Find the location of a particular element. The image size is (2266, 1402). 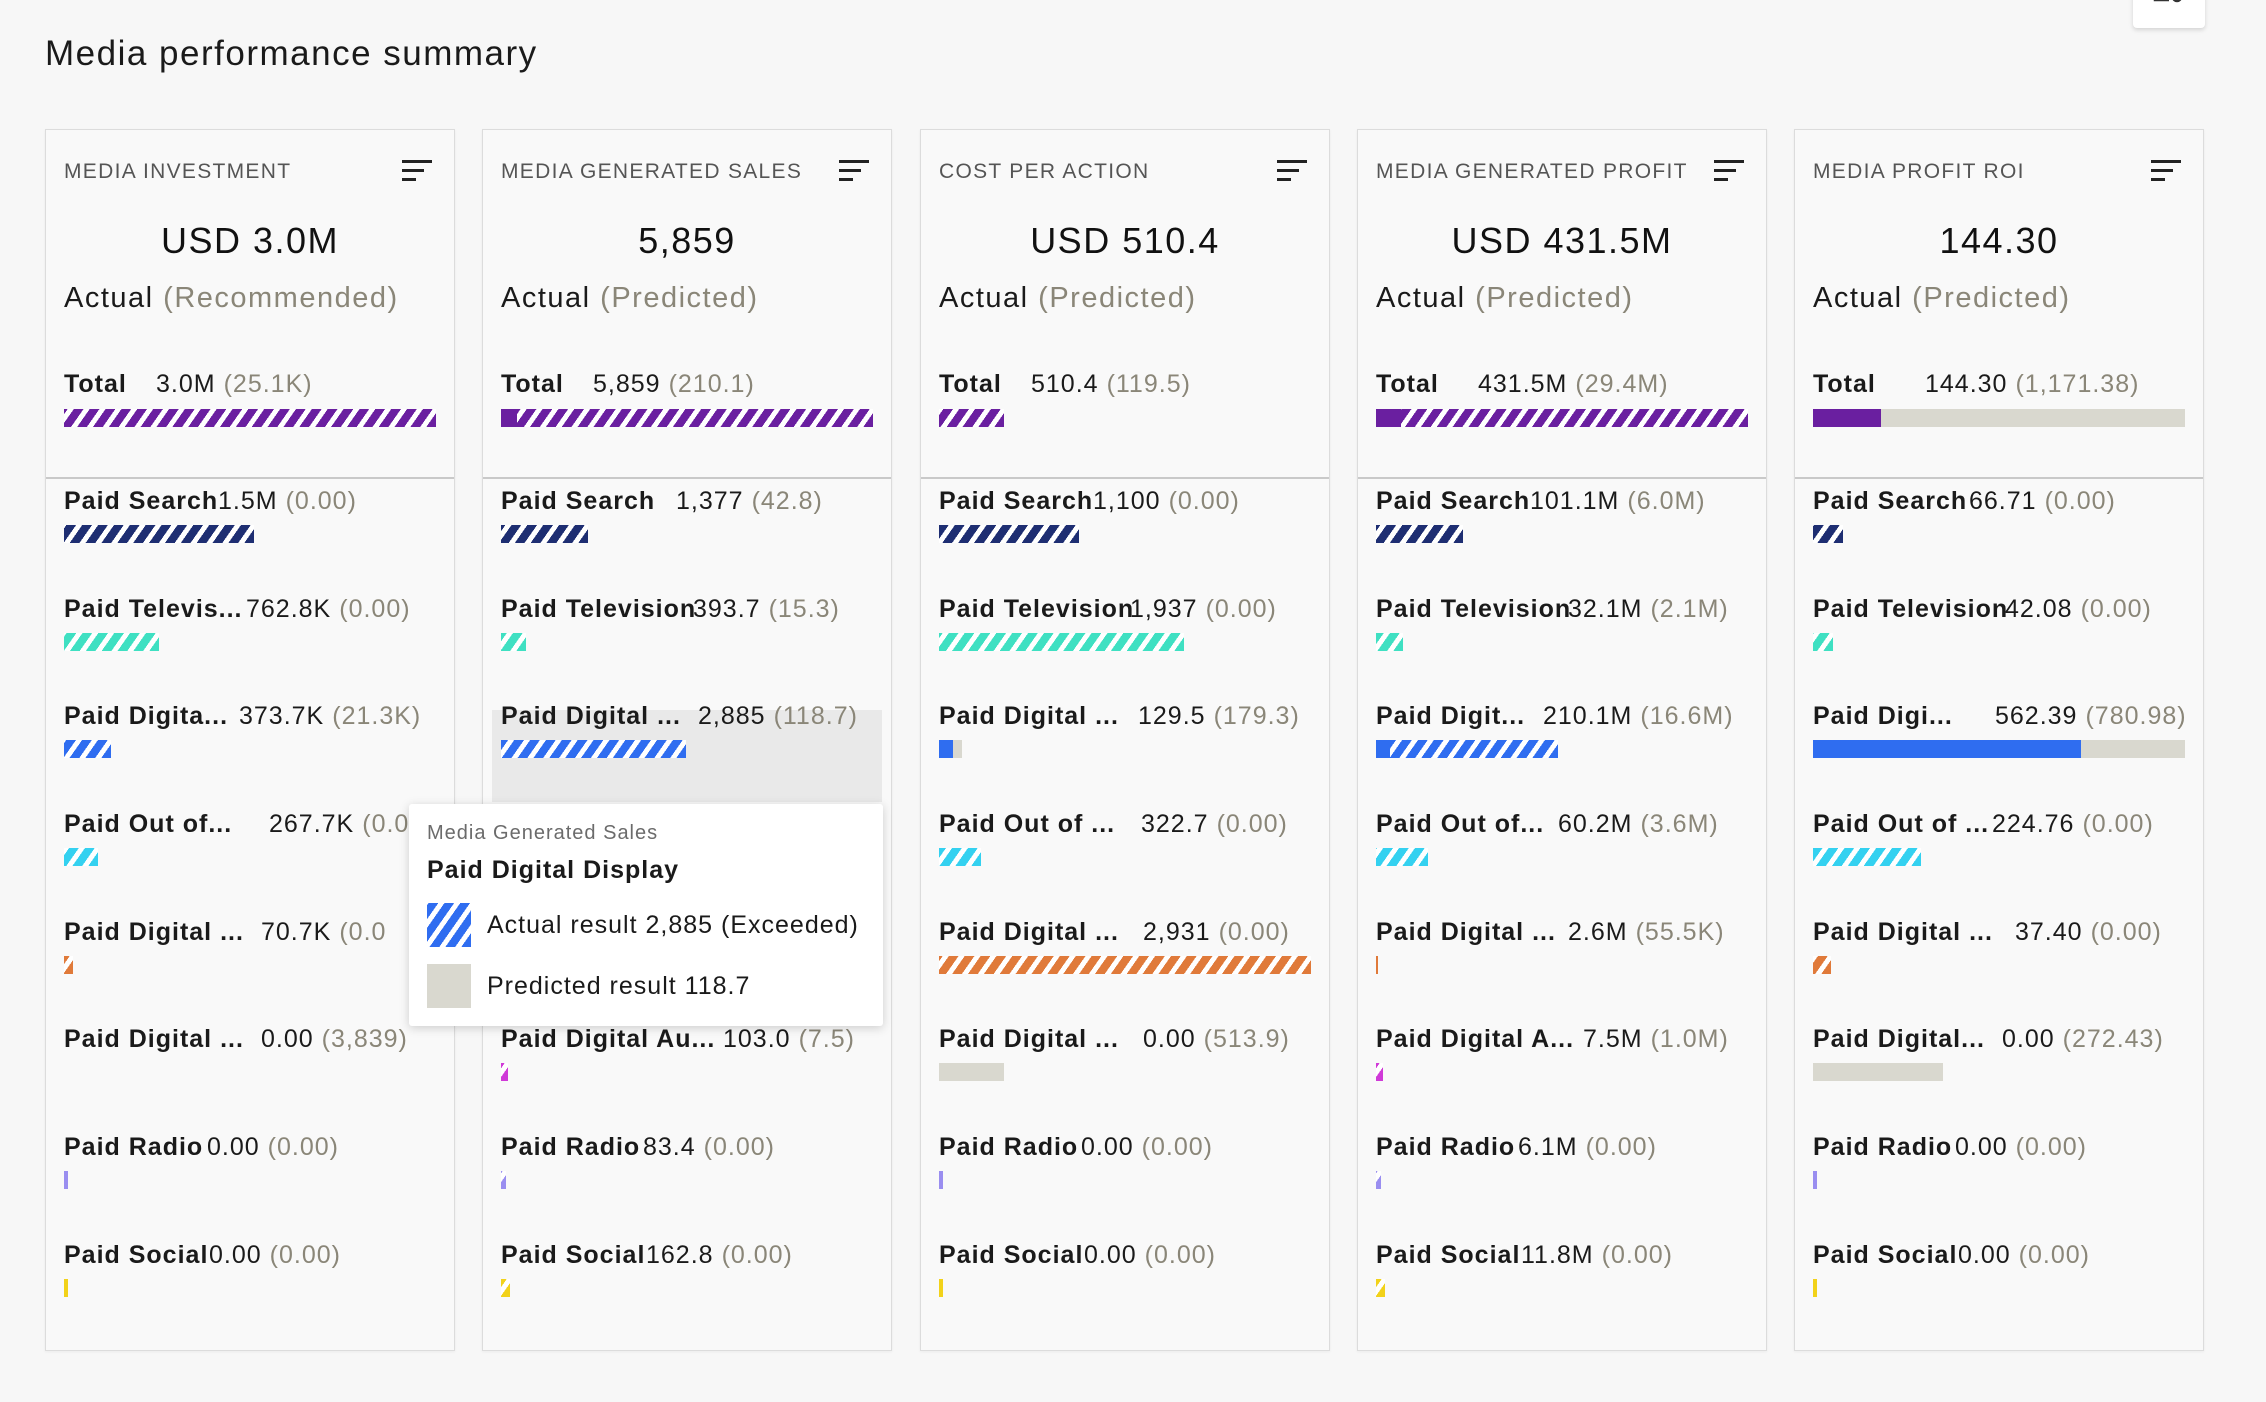

channel-actual: 373.7K is located at coordinates (282, 716).